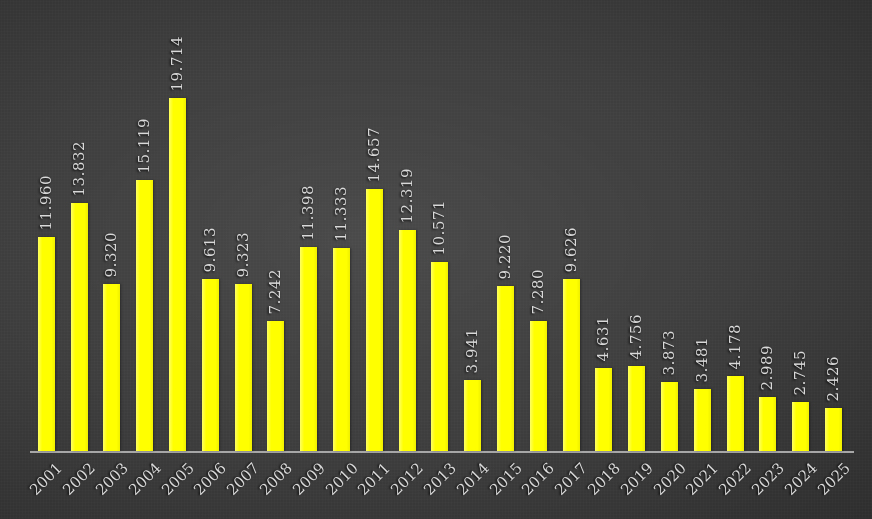 The height and width of the screenshot is (519, 872). I want to click on x-tick-cell: 2008, so click(276, 486).